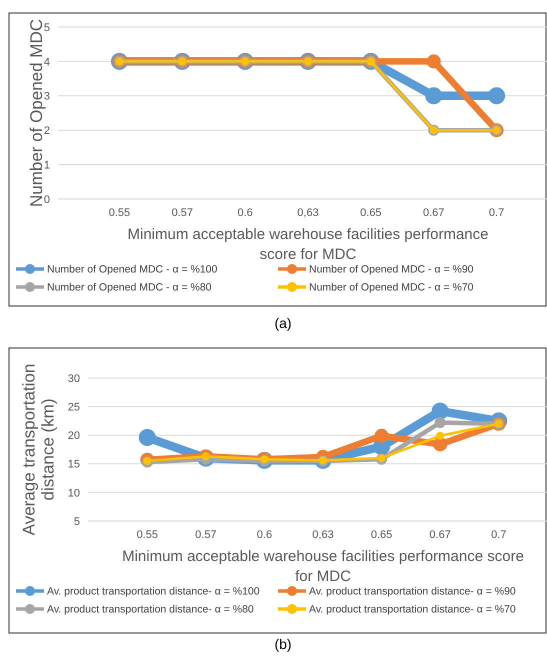  What do you see at coordinates (74, 436) in the screenshot?
I see `y-tick-label: 20` at bounding box center [74, 436].